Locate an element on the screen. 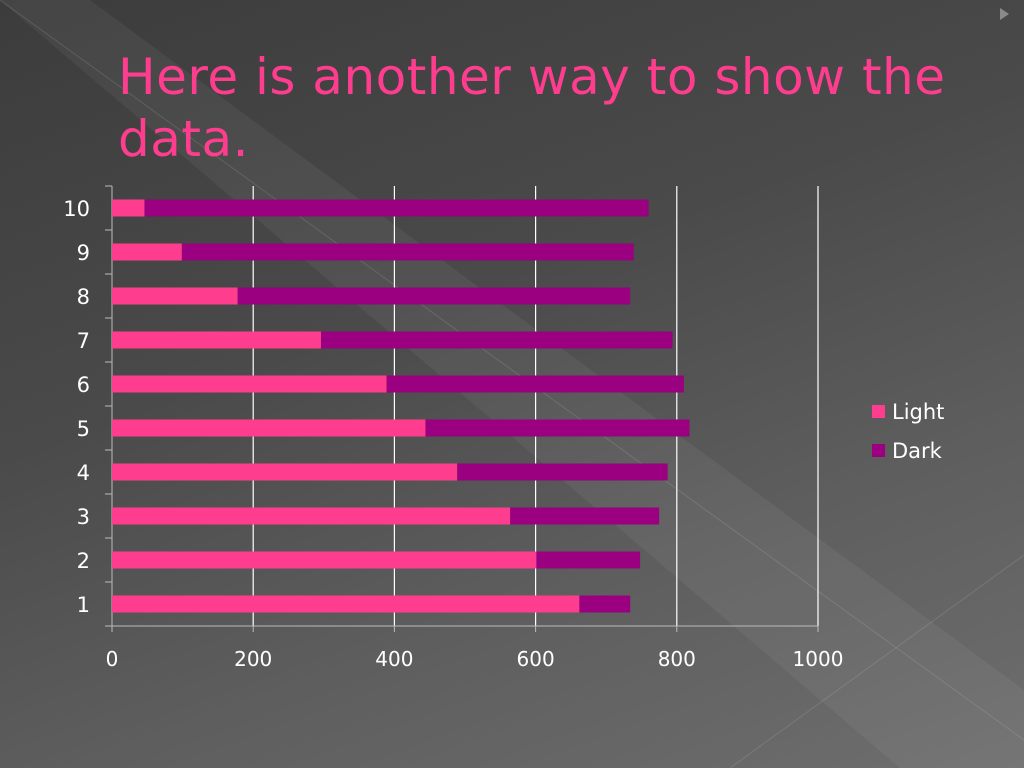 This screenshot has height=768, width=1024. y-tick-label: 10 is located at coordinates (76, 209).